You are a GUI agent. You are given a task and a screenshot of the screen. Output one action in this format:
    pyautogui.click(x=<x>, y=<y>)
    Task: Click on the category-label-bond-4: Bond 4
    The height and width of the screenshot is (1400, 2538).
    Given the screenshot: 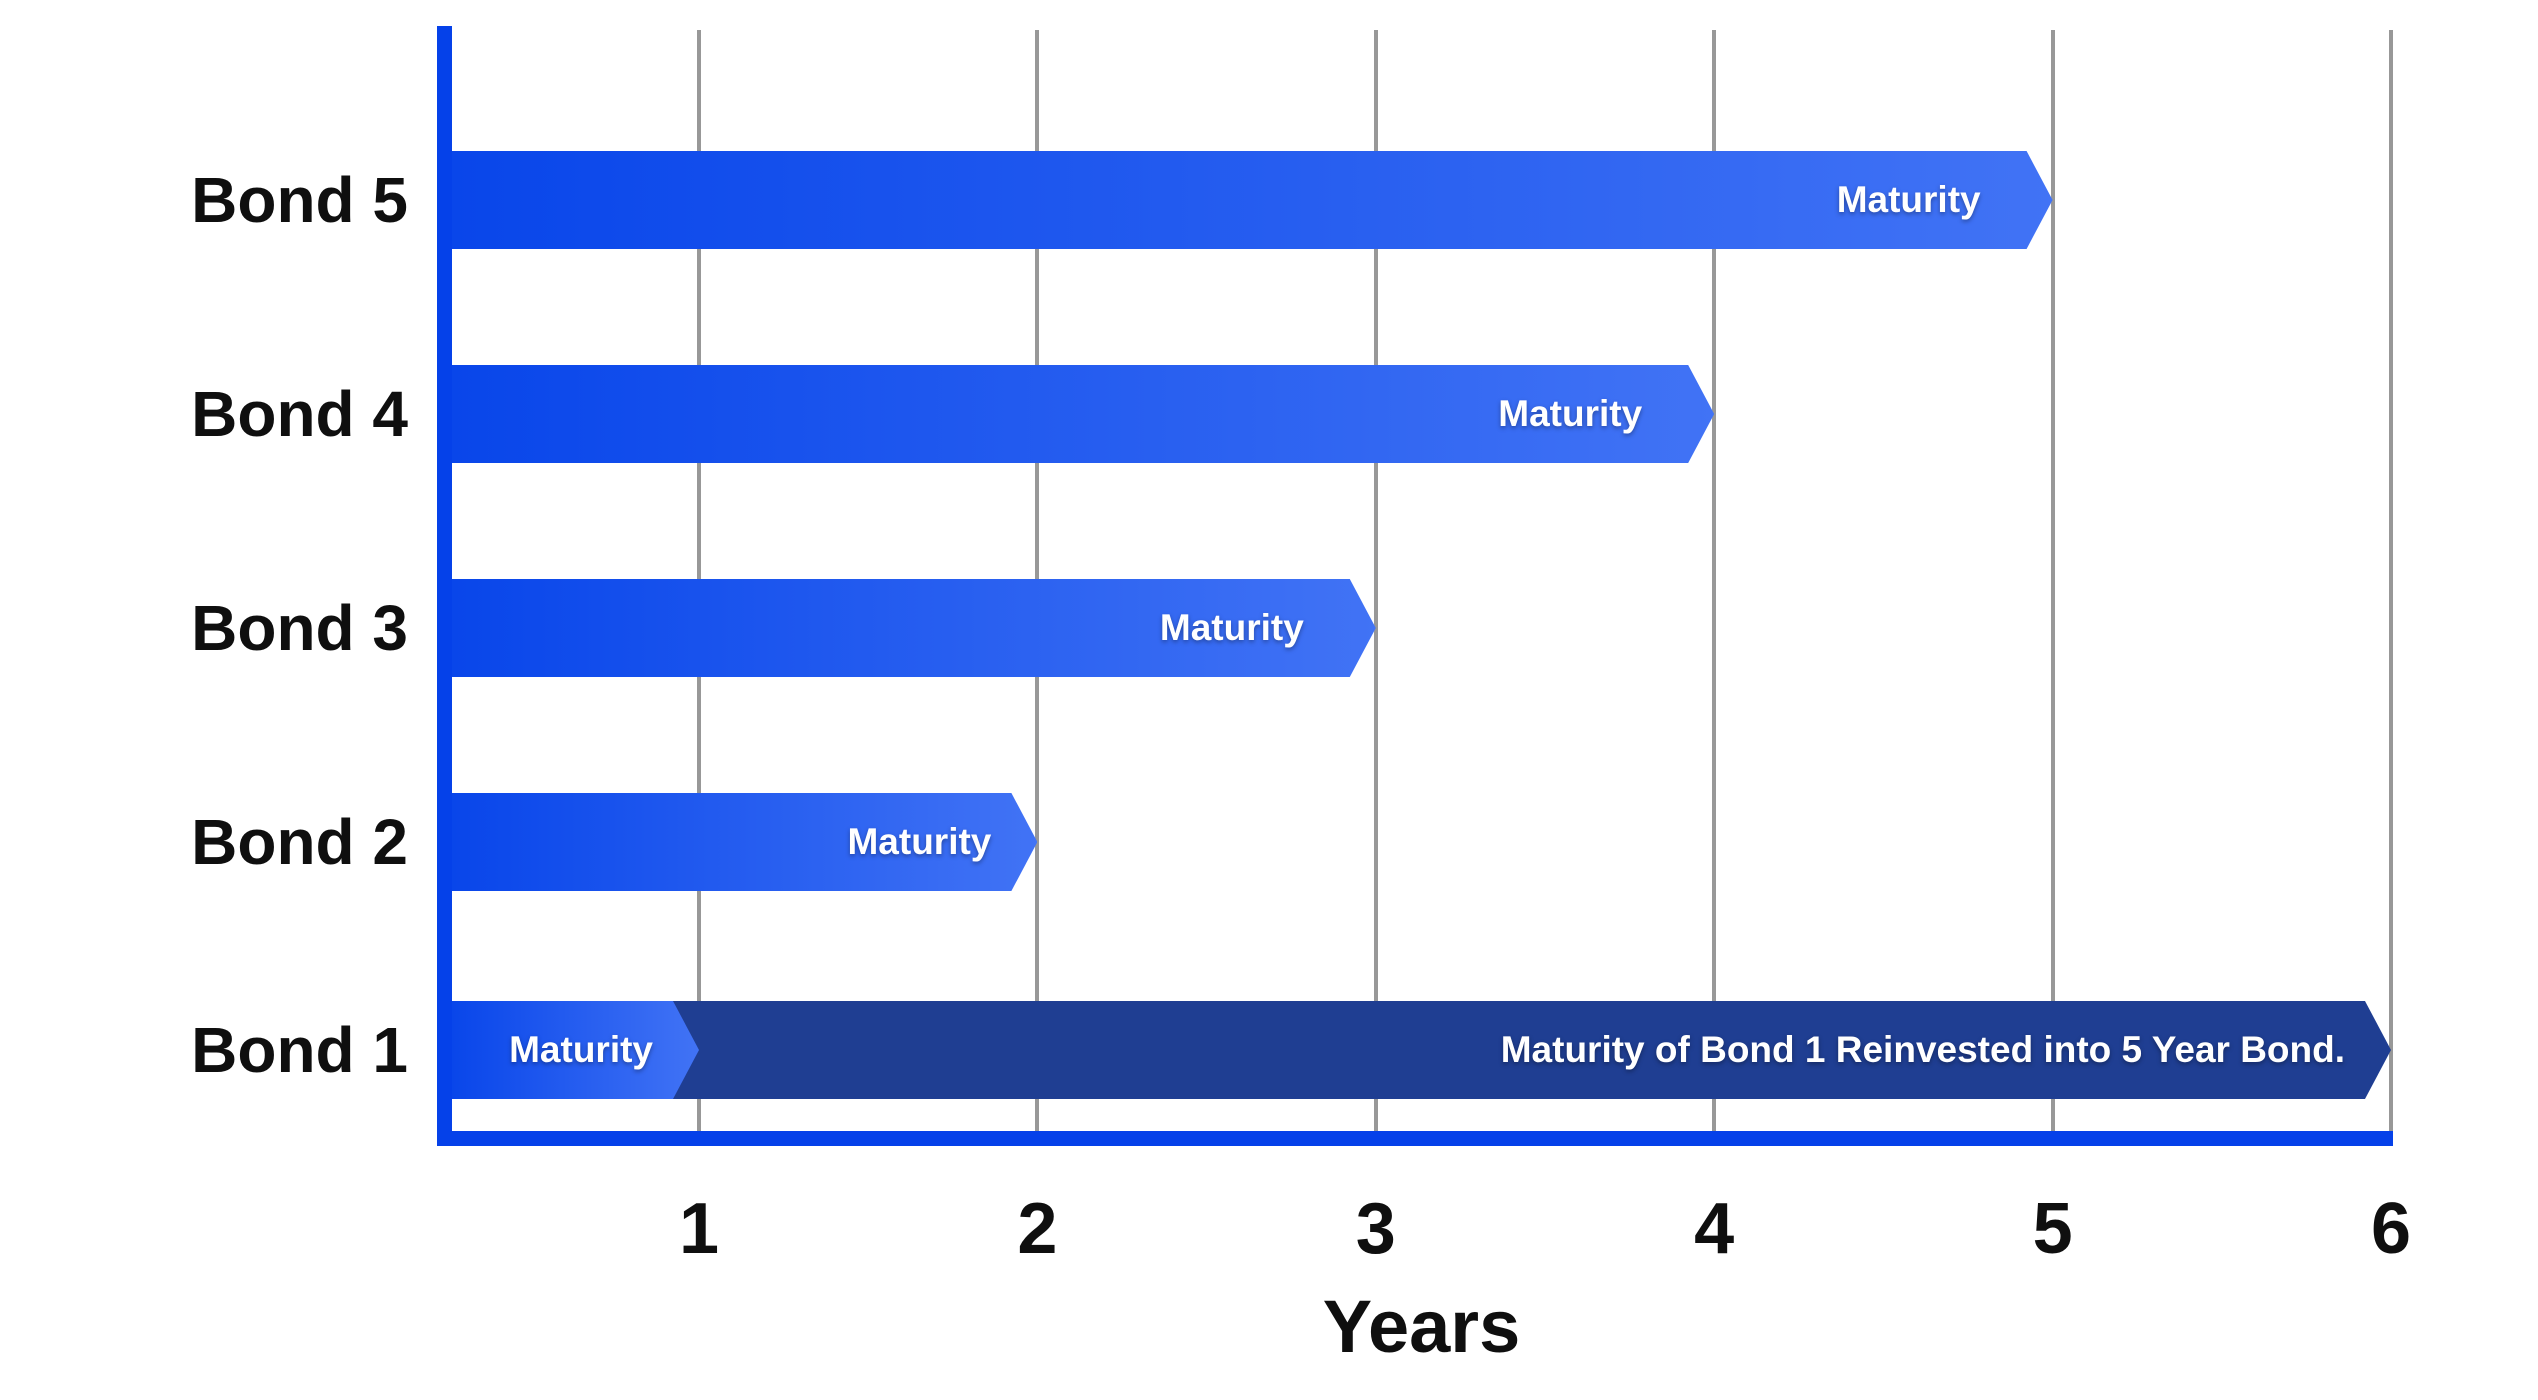 What is the action you would take?
    pyautogui.click(x=299, y=414)
    